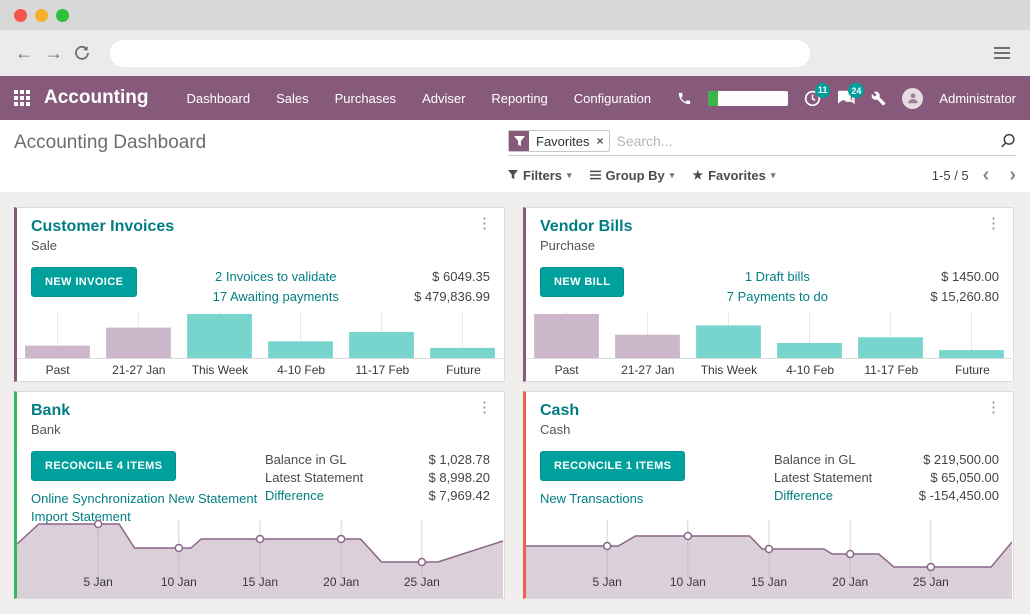 The image size is (1030, 614). I want to click on maximize-window-button, so click(62, 15).